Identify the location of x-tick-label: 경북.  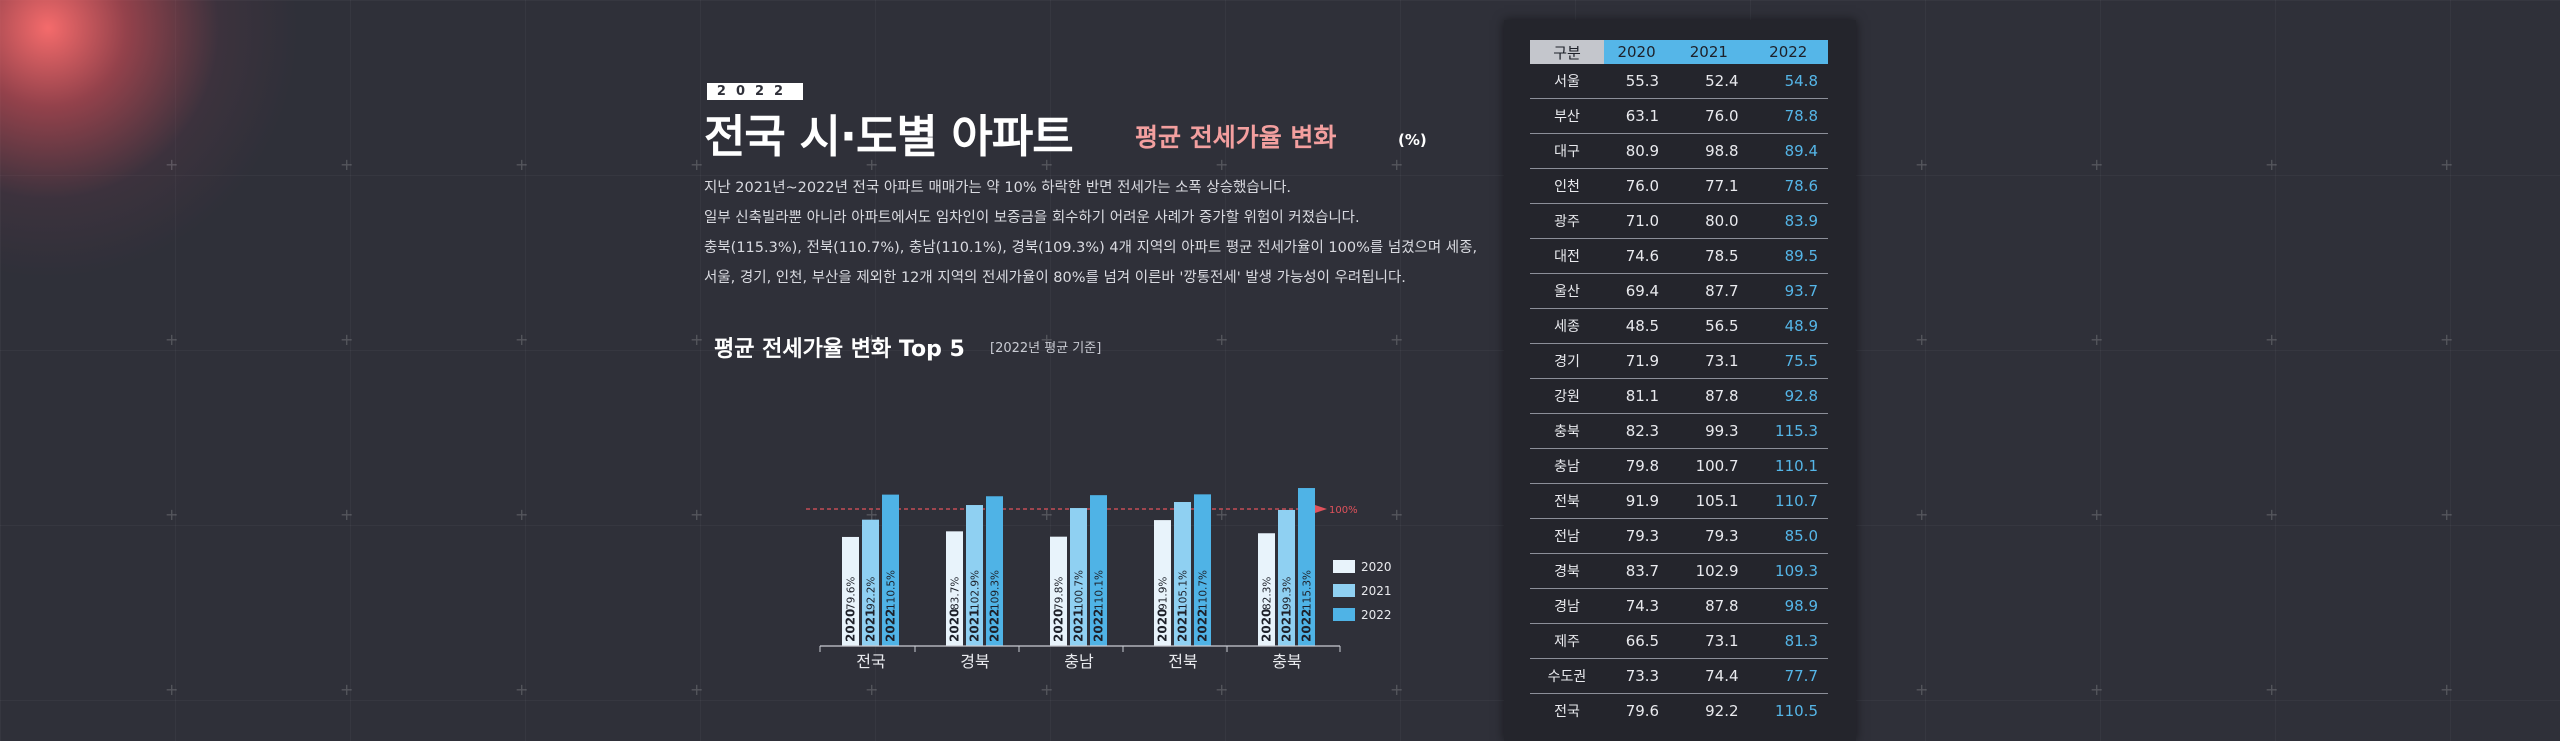
(974, 661).